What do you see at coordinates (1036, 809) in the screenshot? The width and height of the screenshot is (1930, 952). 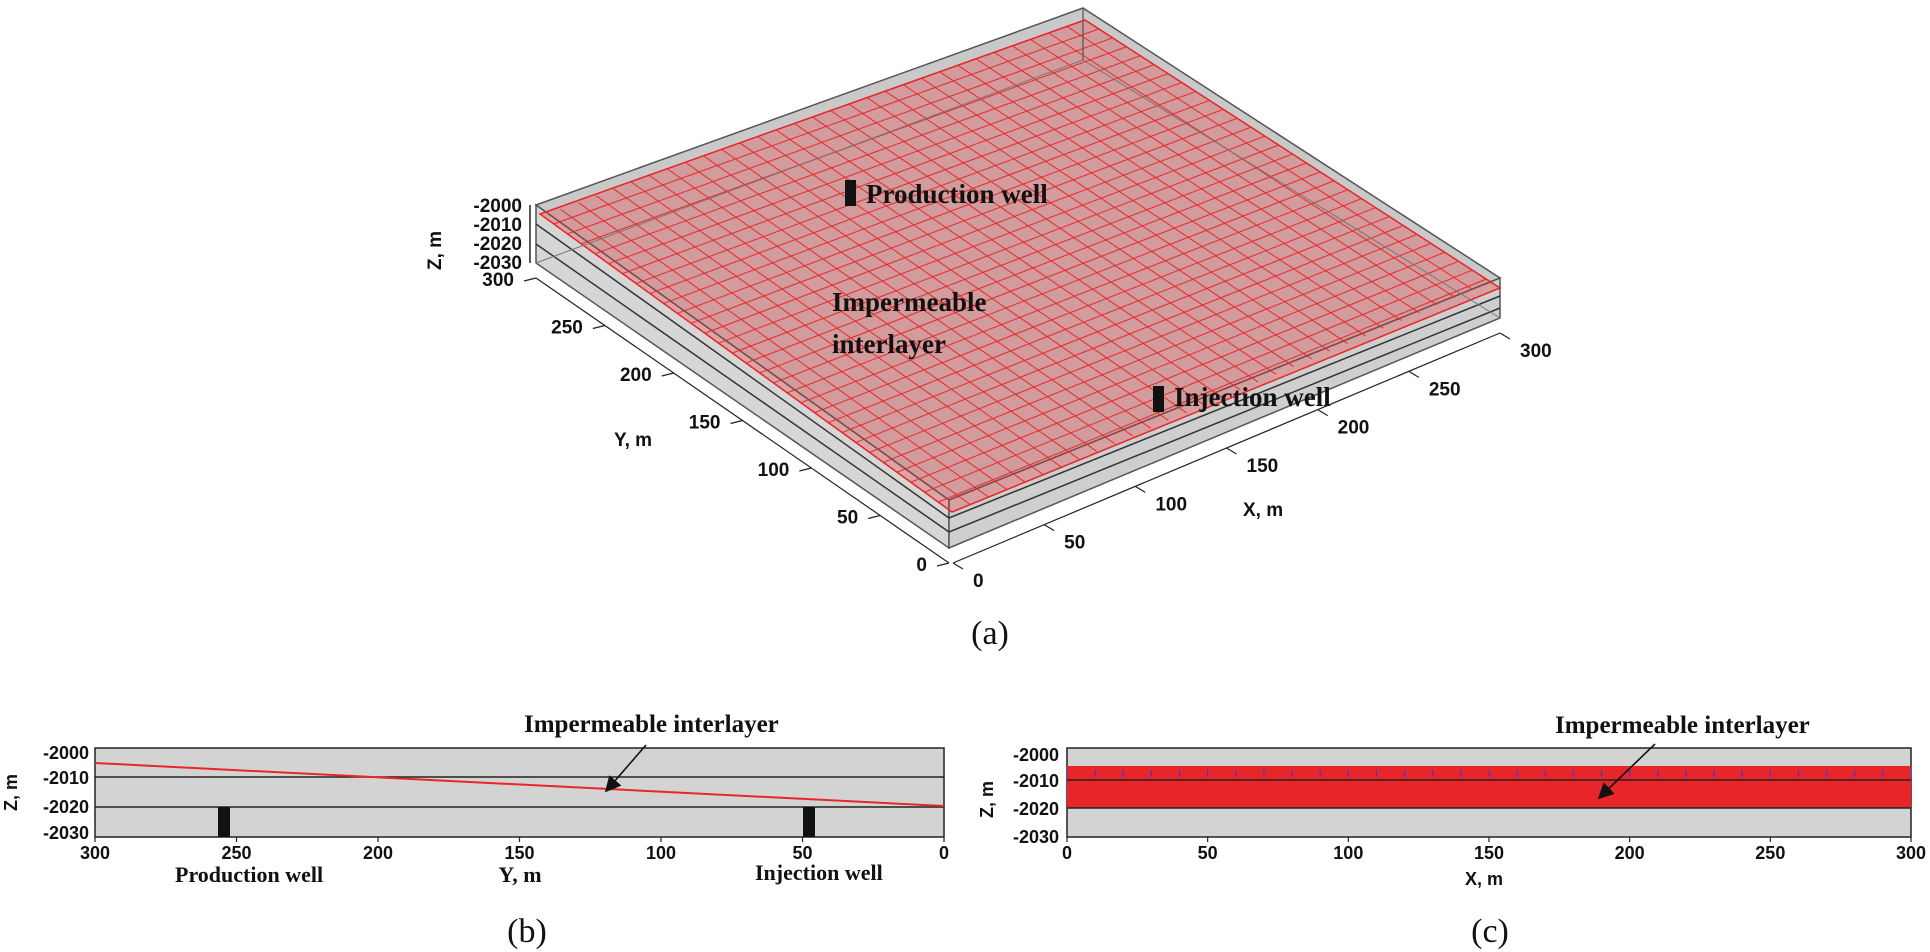 I see `z-tick-c: -2020` at bounding box center [1036, 809].